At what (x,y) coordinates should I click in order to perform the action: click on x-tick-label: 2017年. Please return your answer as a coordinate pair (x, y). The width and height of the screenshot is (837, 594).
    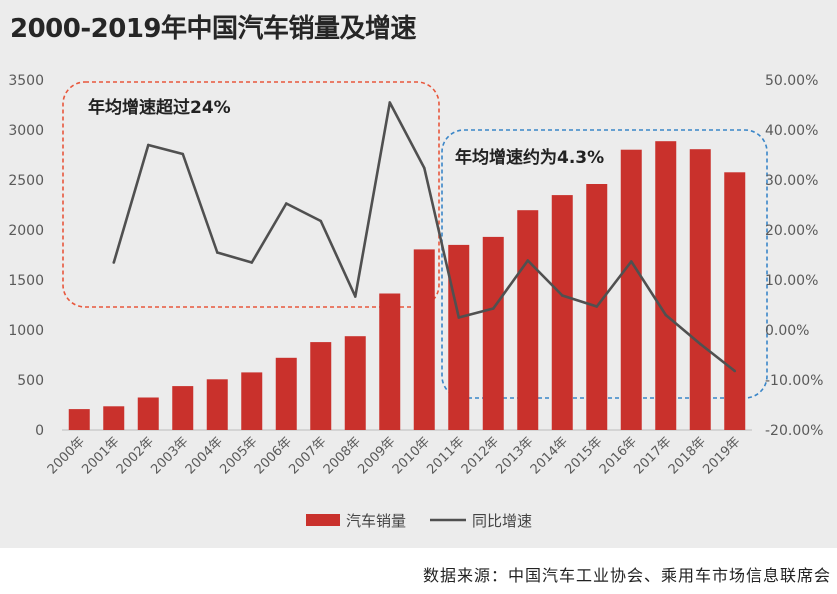
    Looking at the image, I should click on (652, 455).